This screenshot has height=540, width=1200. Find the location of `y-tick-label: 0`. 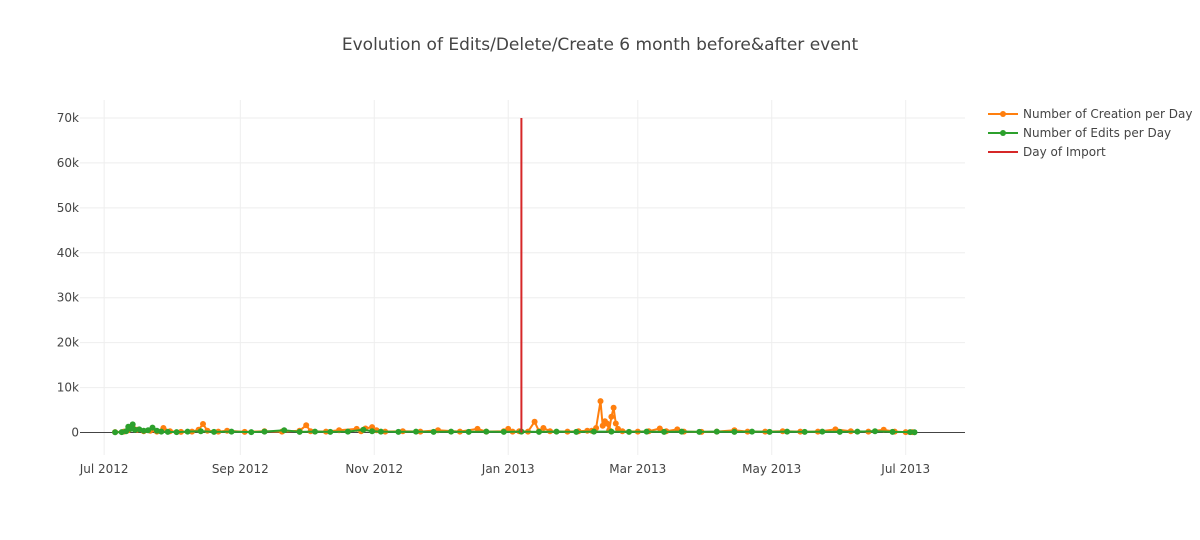

y-tick-label: 0 is located at coordinates (75, 433).